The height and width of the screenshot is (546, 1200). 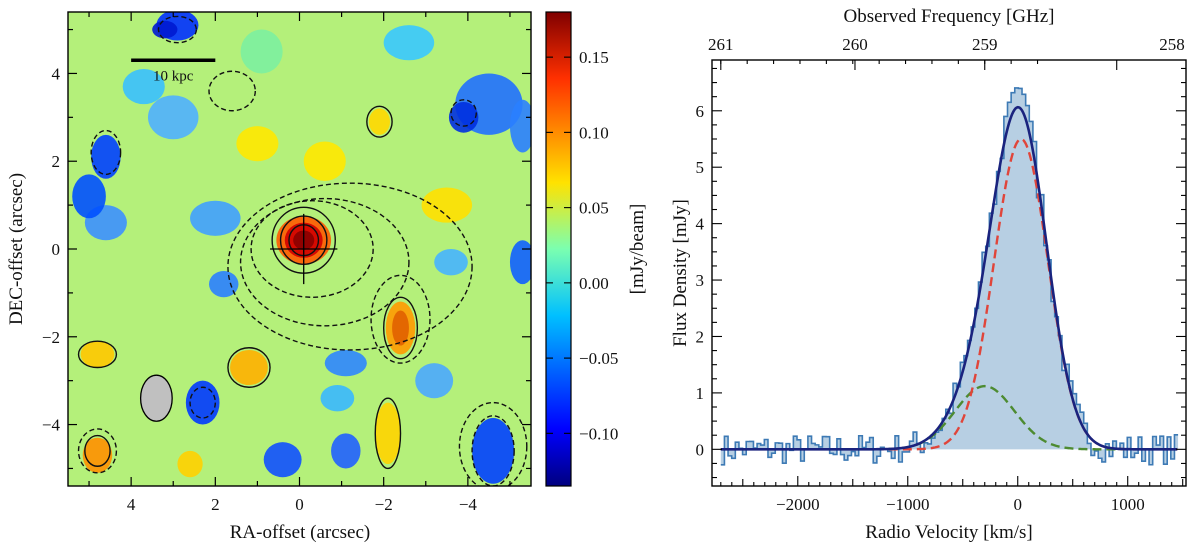 I want to click on scale-bar-label: 10 kpc, so click(x=173, y=76).